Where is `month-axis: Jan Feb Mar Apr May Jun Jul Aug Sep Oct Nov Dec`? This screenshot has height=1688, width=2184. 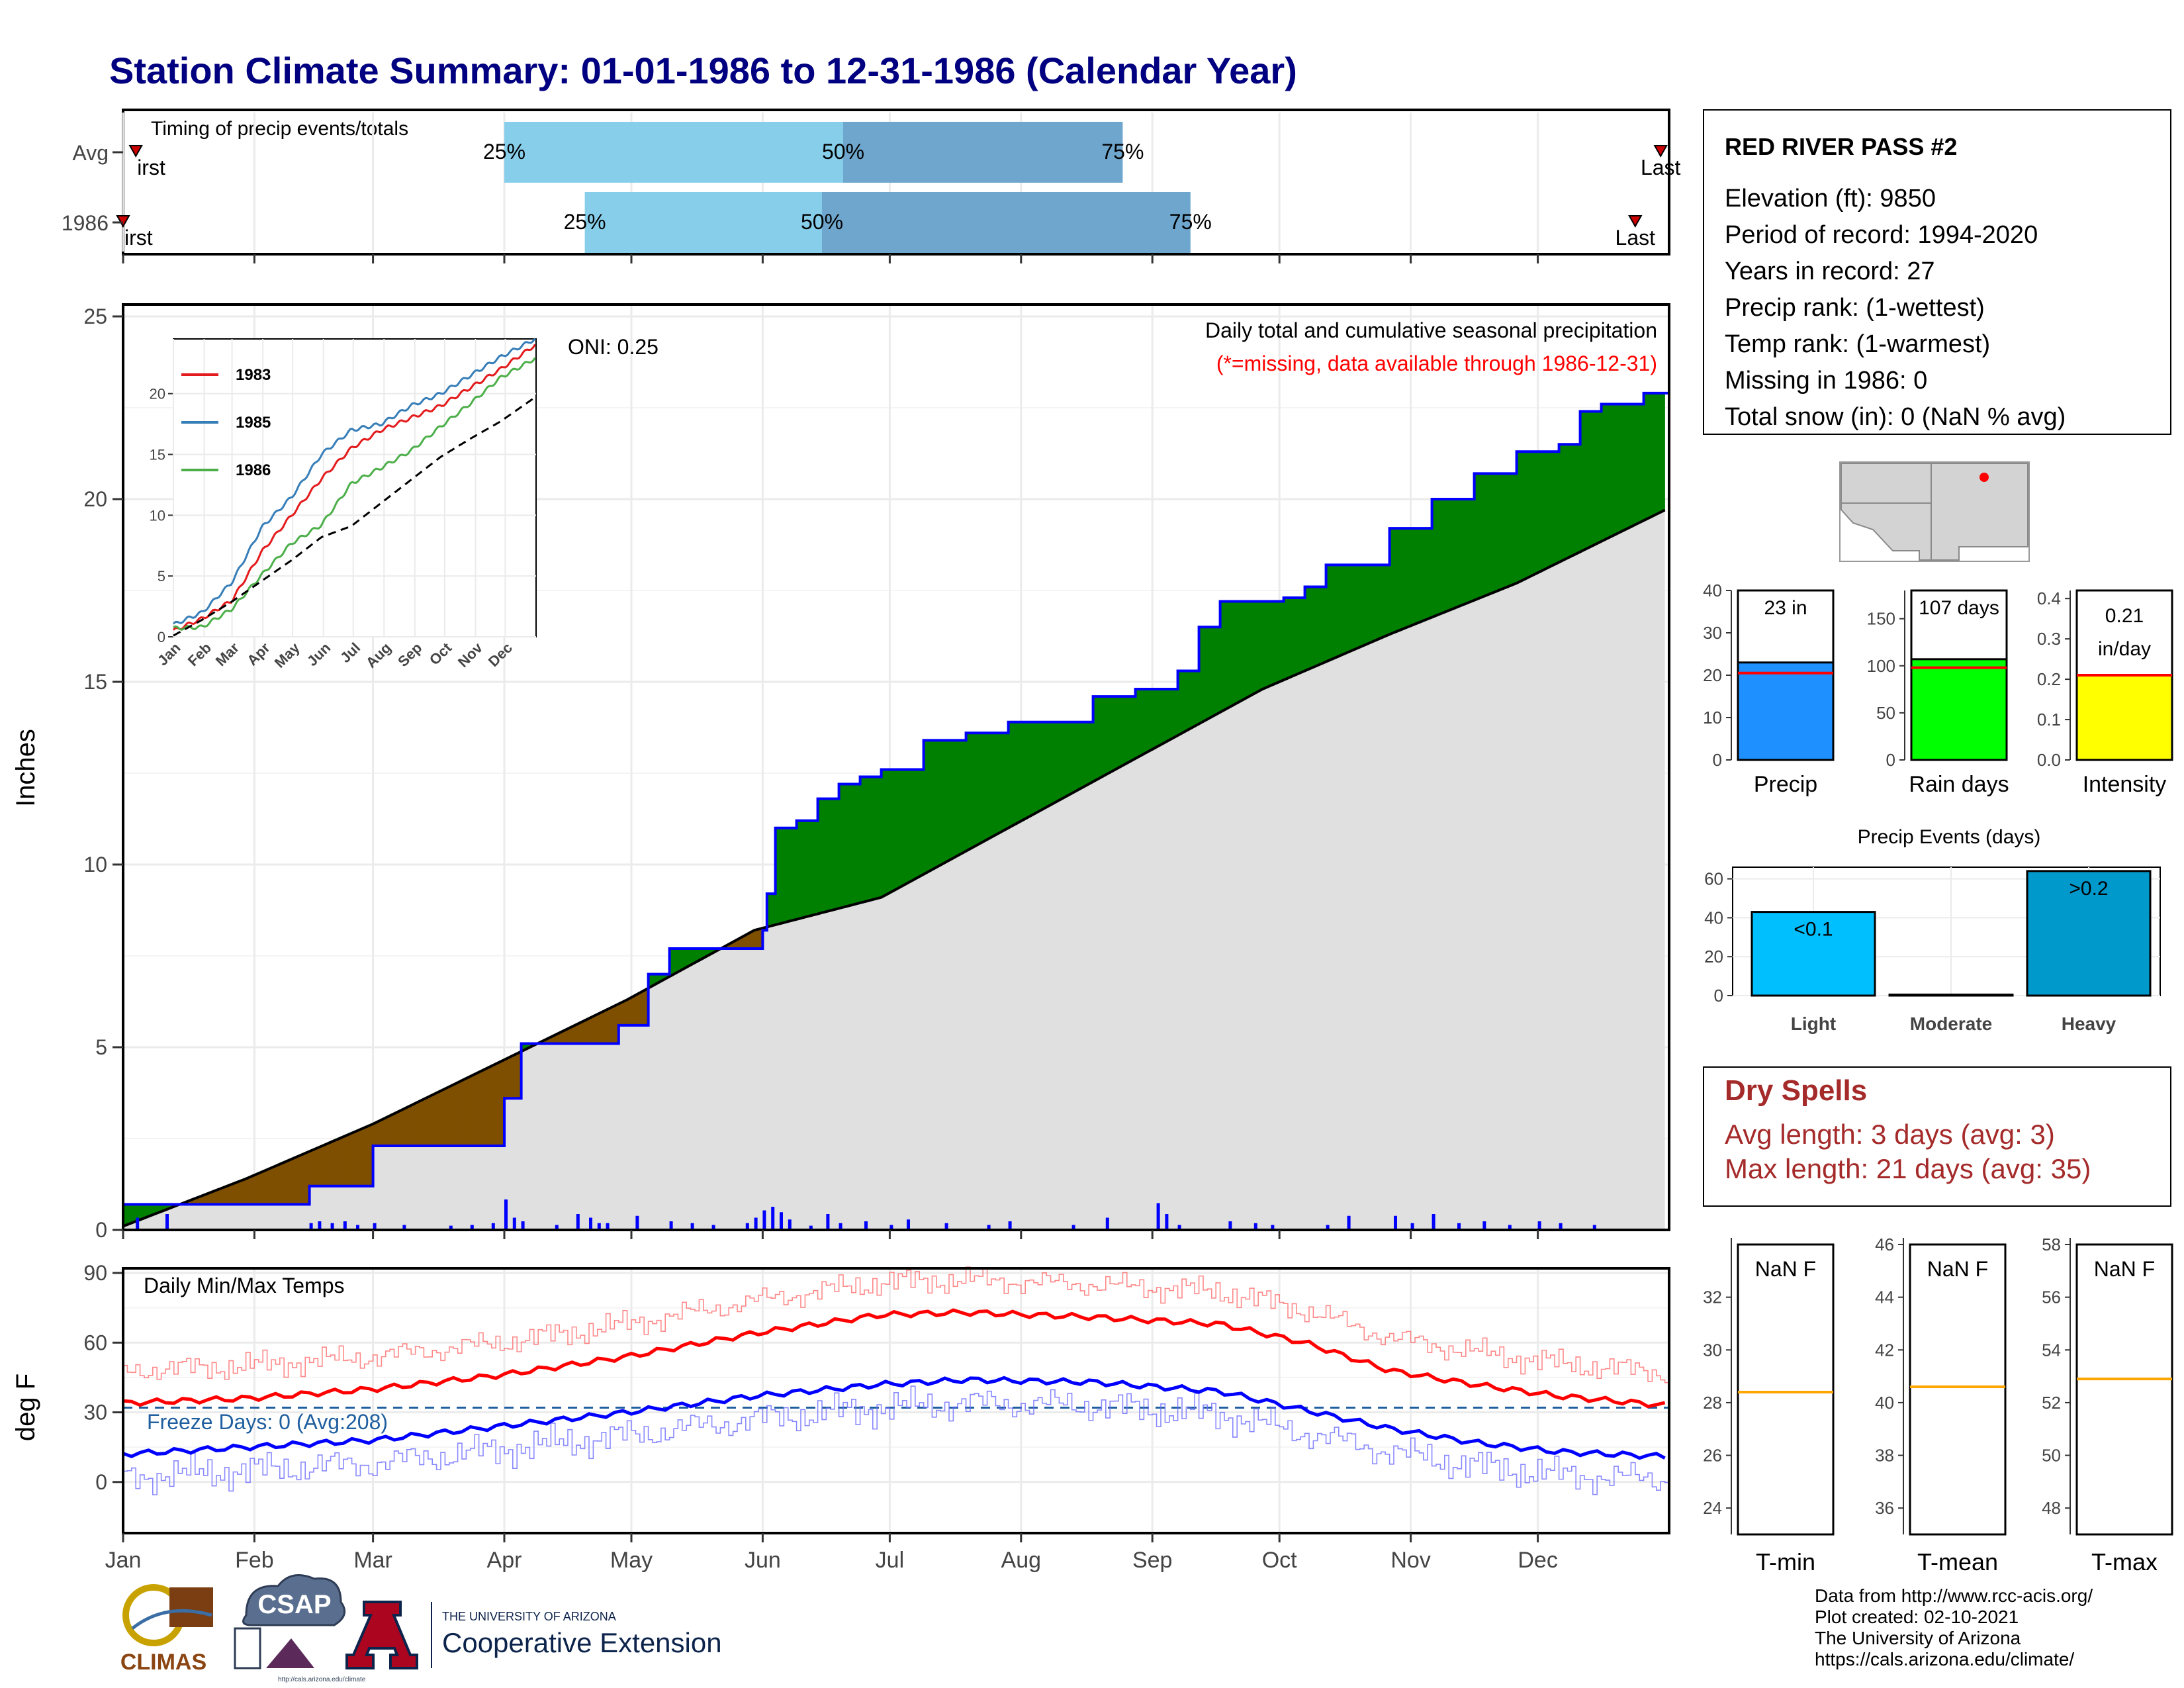 month-axis: Jan Feb Mar Apr May Jun Jul Aug Sep Oct Nov Dec is located at coordinates (832, 1553).